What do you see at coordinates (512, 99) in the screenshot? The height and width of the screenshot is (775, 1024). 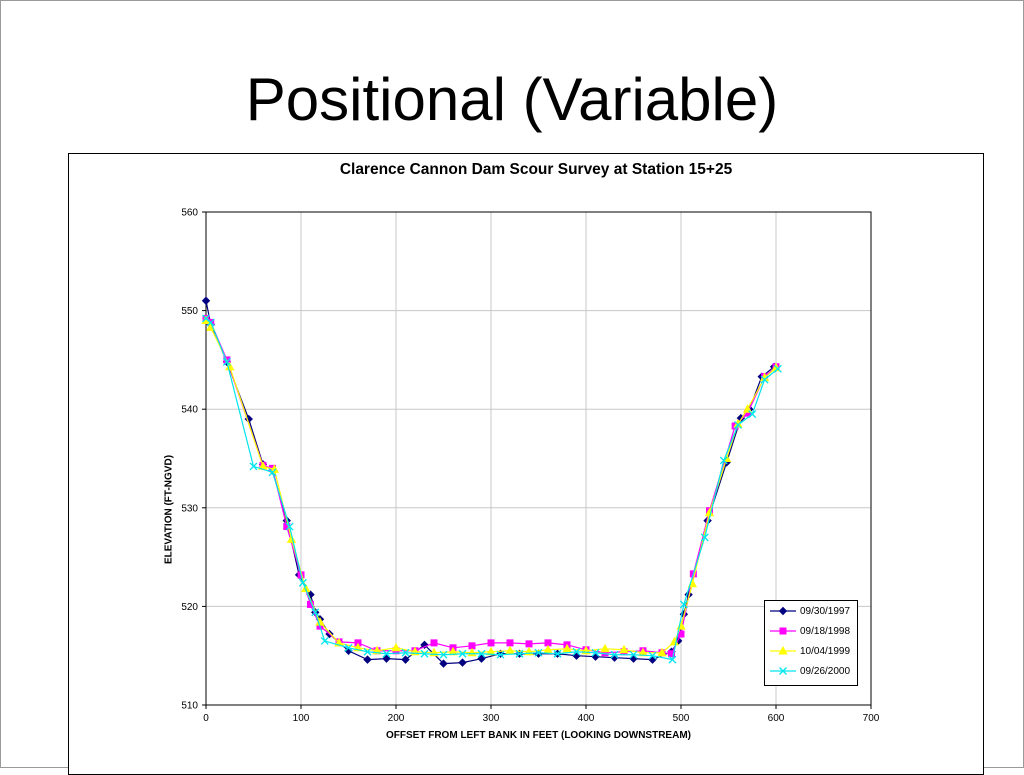 I see `slide-title: Positional (Variable)` at bounding box center [512, 99].